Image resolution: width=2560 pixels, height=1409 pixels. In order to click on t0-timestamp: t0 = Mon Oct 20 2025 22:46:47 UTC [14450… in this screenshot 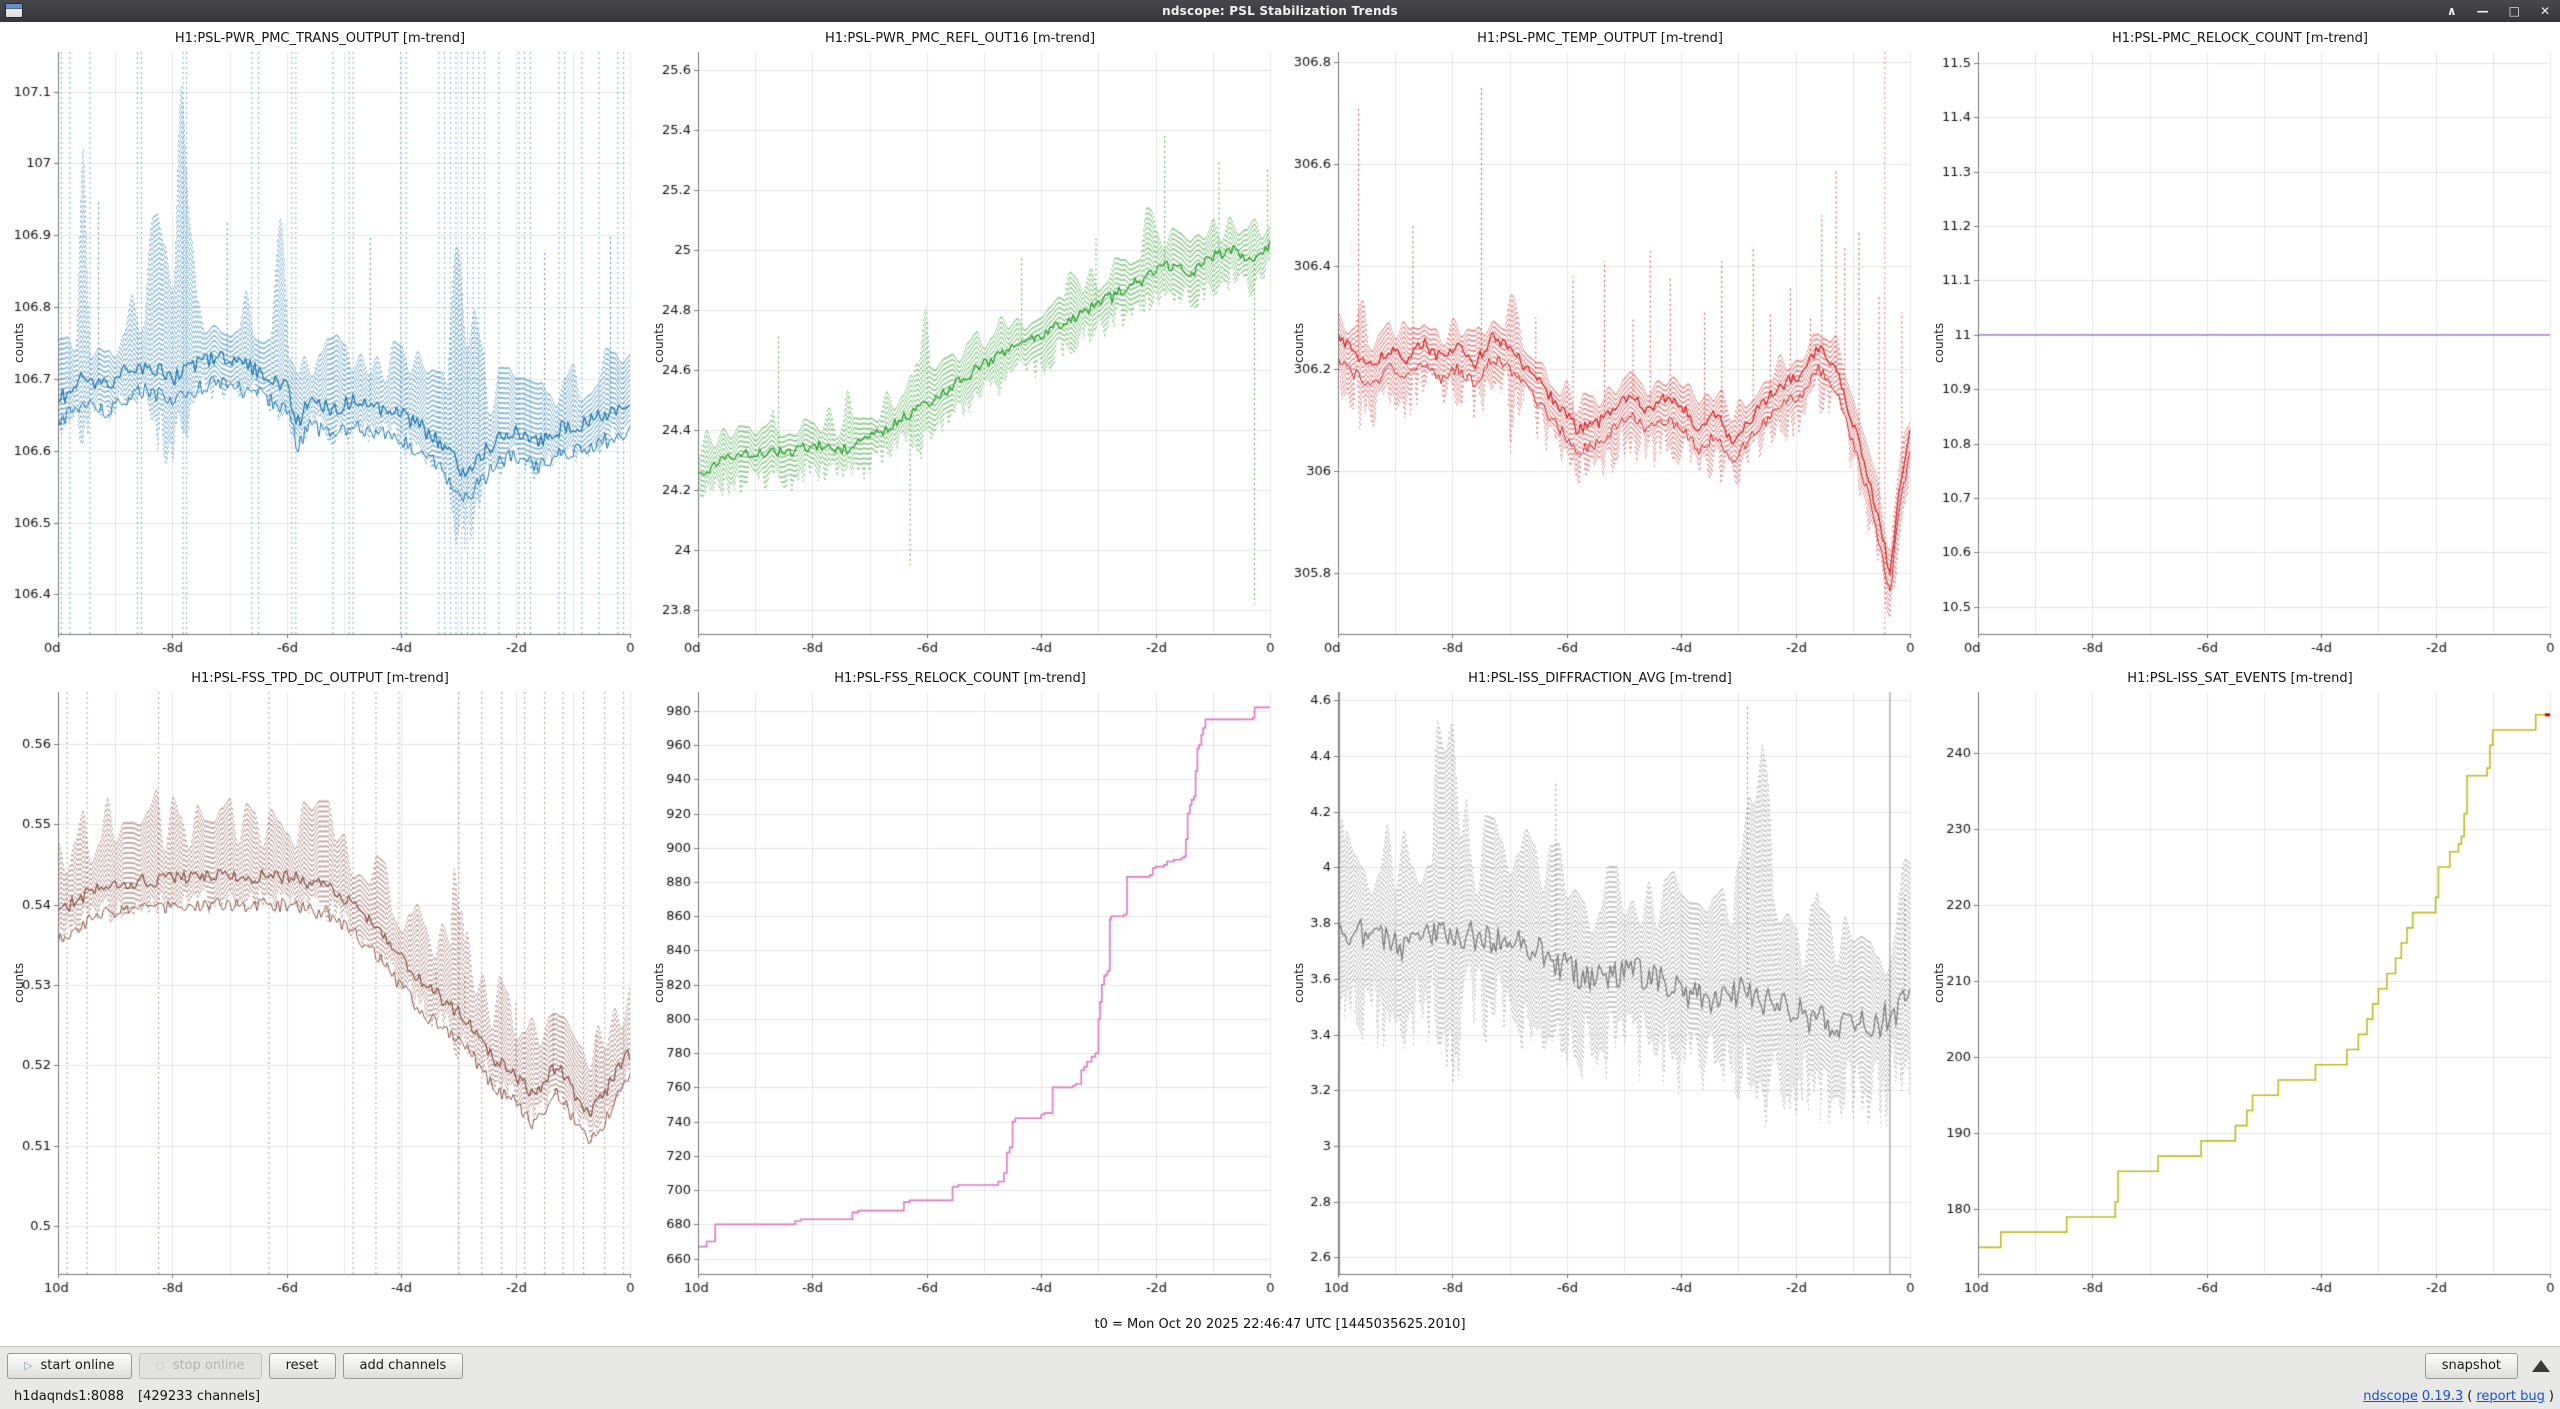, I will do `click(1280, 1324)`.